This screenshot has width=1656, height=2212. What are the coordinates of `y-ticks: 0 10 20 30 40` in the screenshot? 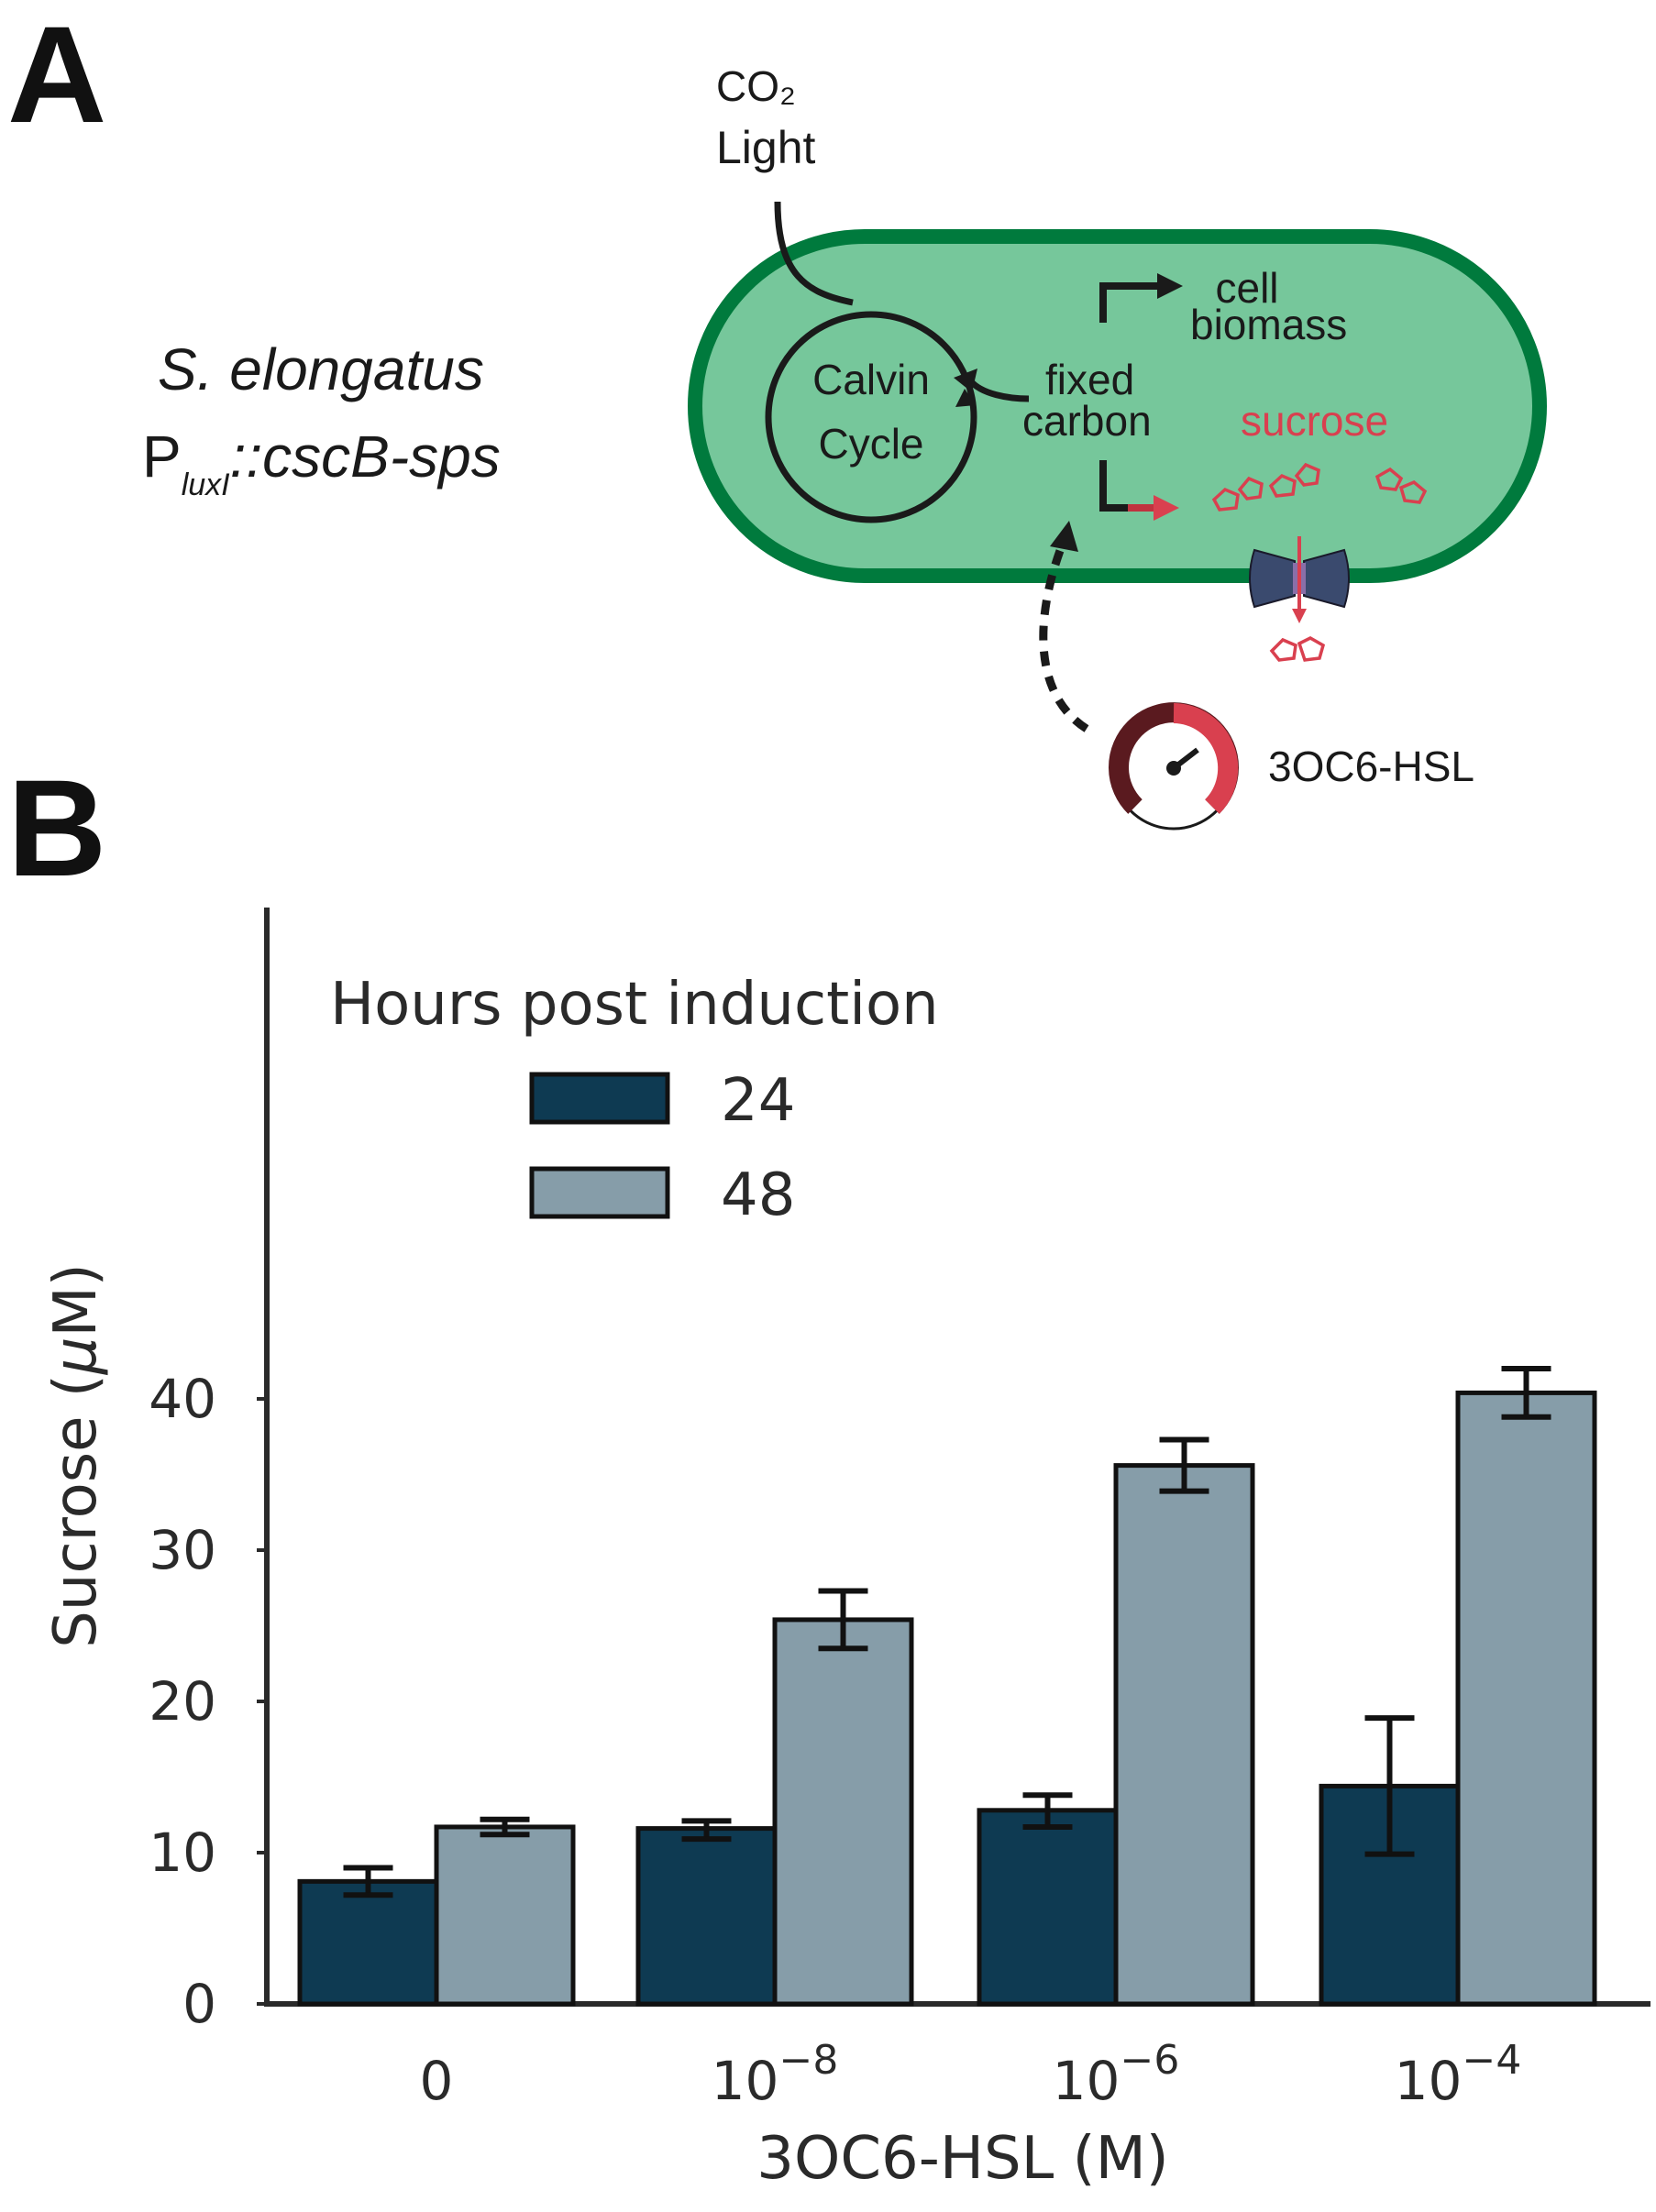 It's located at (208, 1701).